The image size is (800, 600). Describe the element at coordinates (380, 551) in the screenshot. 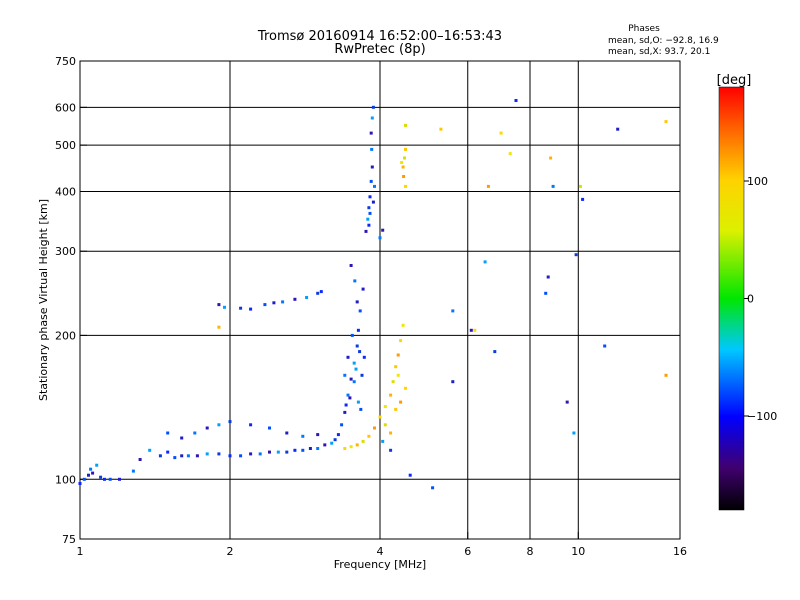

I see `x-tick-label: 4` at that location.